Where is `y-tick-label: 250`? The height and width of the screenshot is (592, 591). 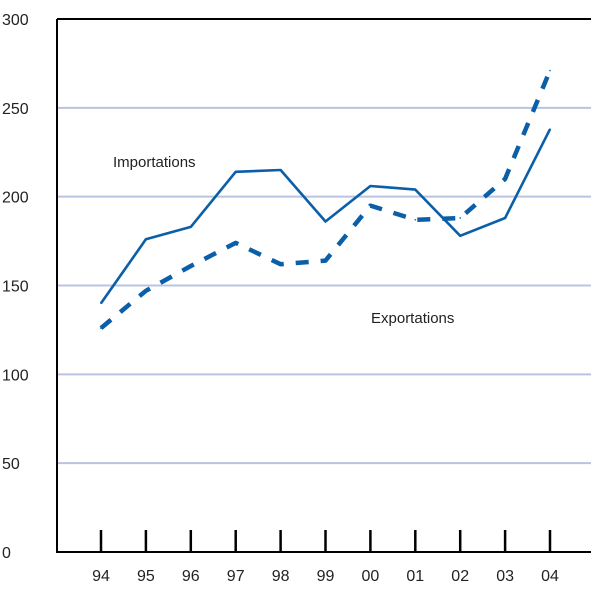
y-tick-label: 250 is located at coordinates (15, 109).